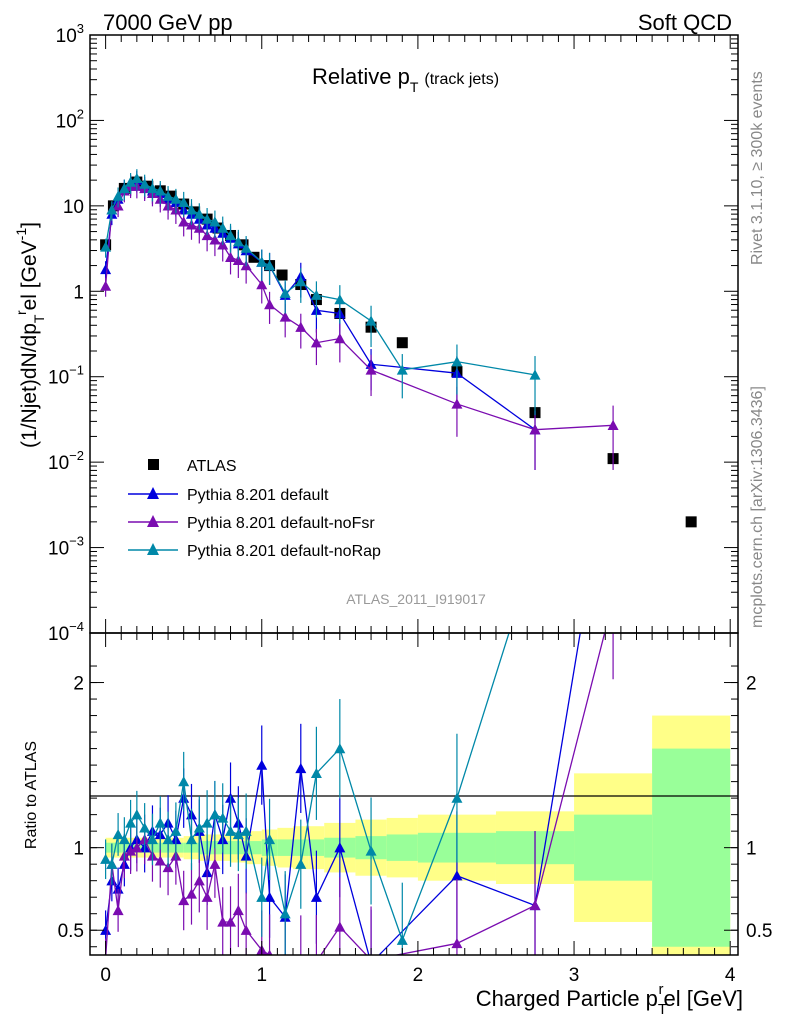  Describe the element at coordinates (361, 76) in the screenshot. I see `plot-title-main: Relative p` at that location.